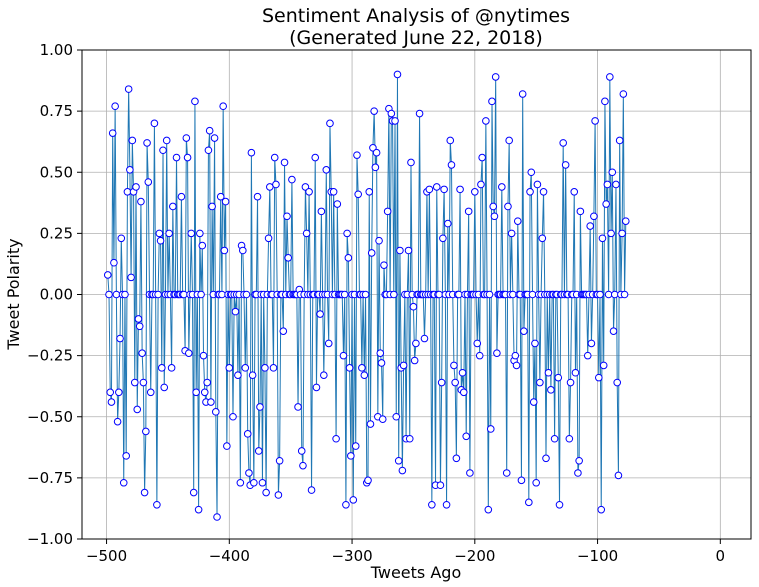 This screenshot has height=587, width=759. Describe the element at coordinates (597, 556) in the screenshot. I see `x-tick-label: −100` at that location.